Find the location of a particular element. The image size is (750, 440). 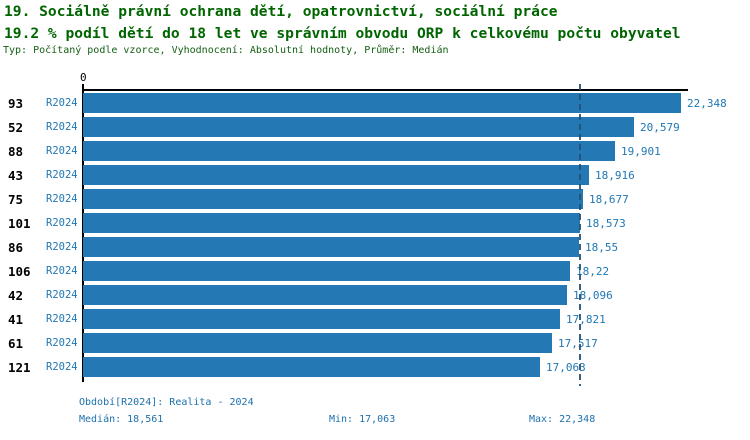

row-category-label: 52 is located at coordinates (16, 127).